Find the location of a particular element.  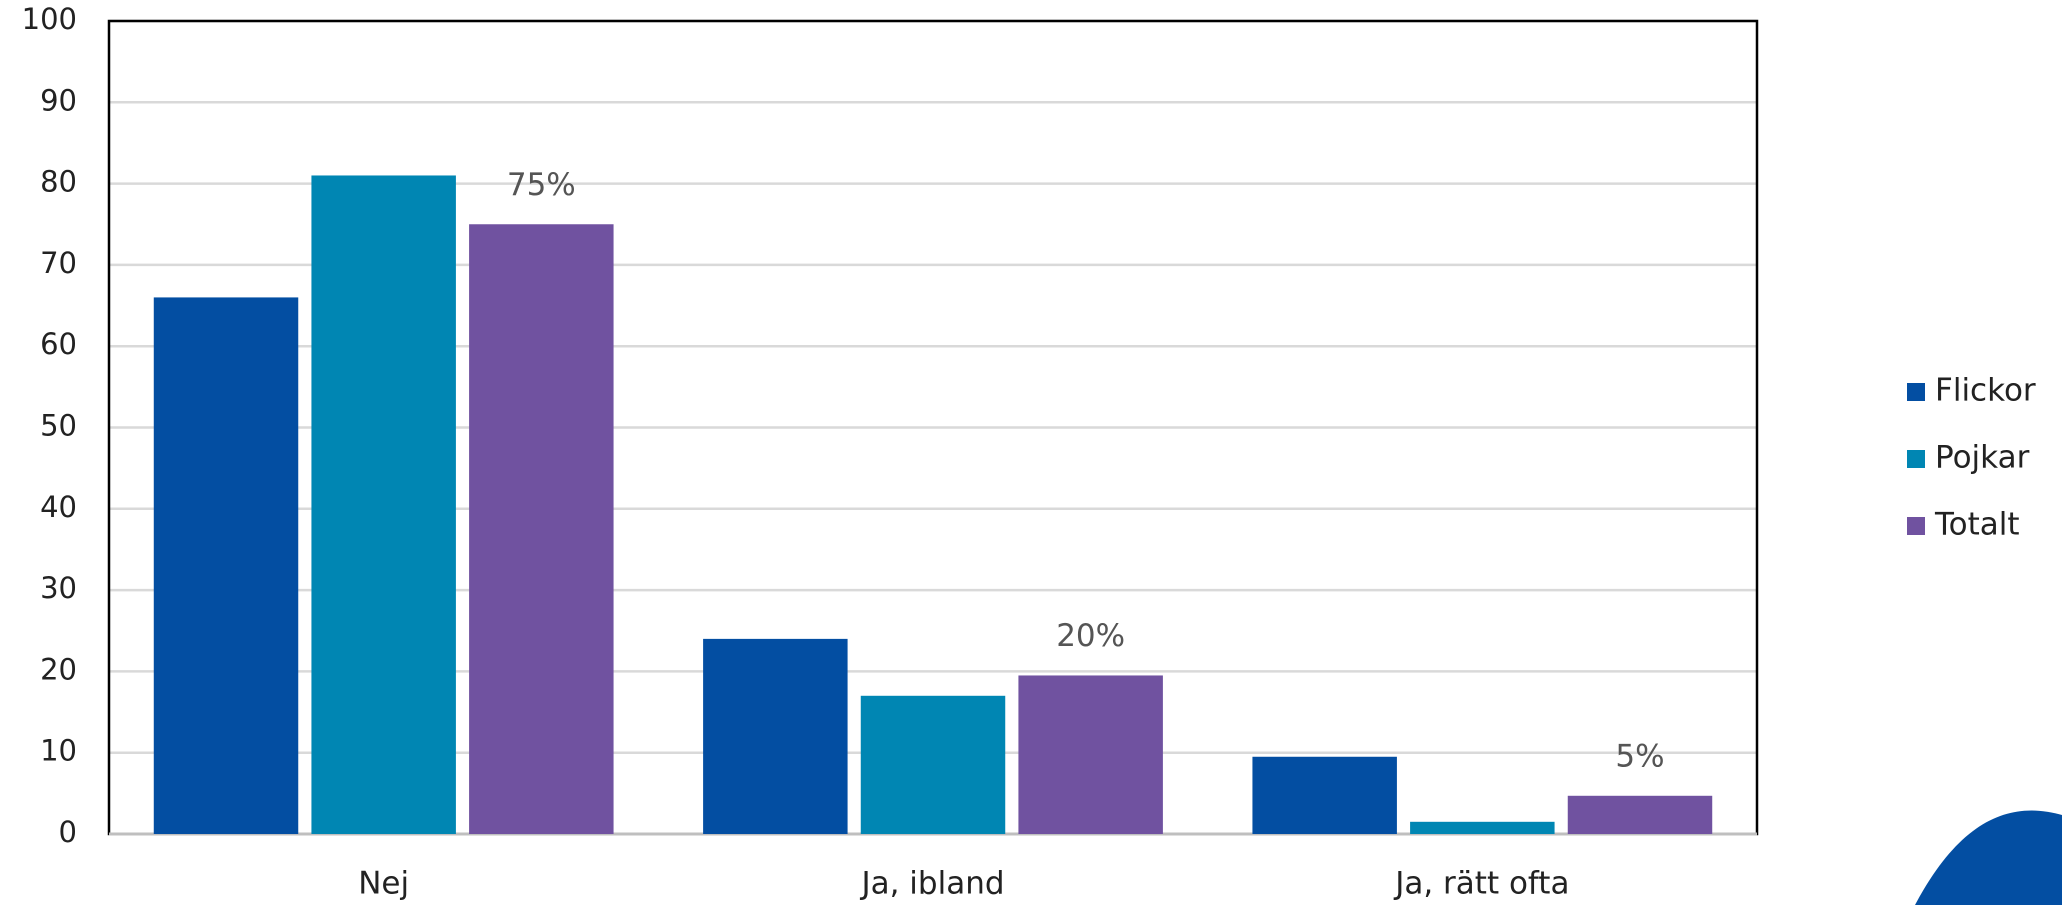

value-label: 20% is located at coordinates (1090, 636).